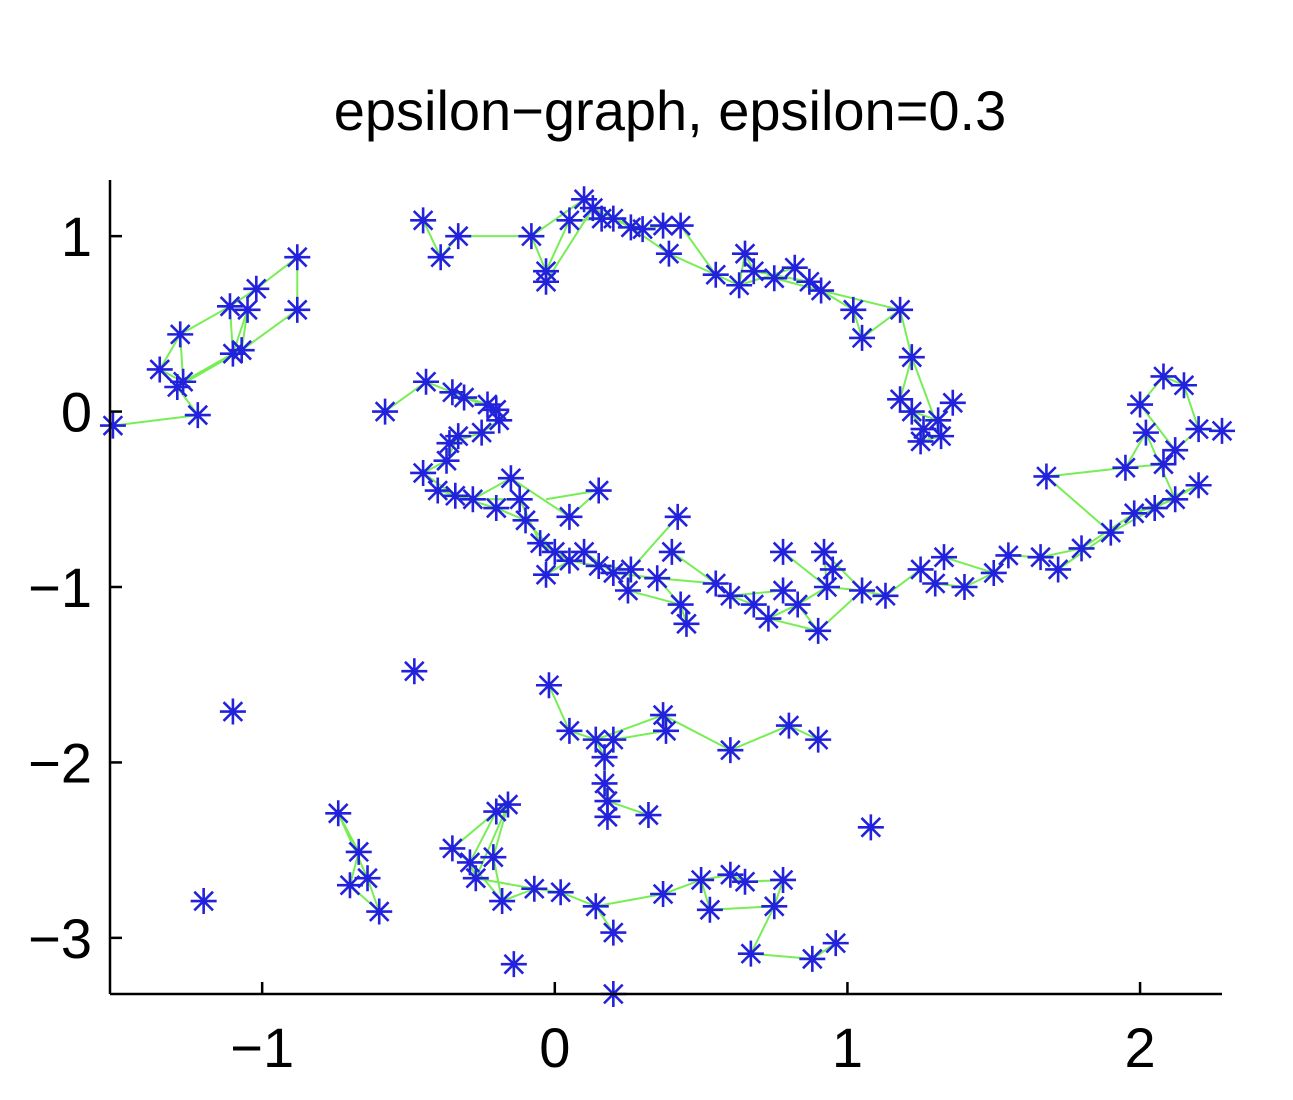 The width and height of the screenshot is (1293, 1100). I want to click on x-tick-label: 2, so click(1139, 1047).